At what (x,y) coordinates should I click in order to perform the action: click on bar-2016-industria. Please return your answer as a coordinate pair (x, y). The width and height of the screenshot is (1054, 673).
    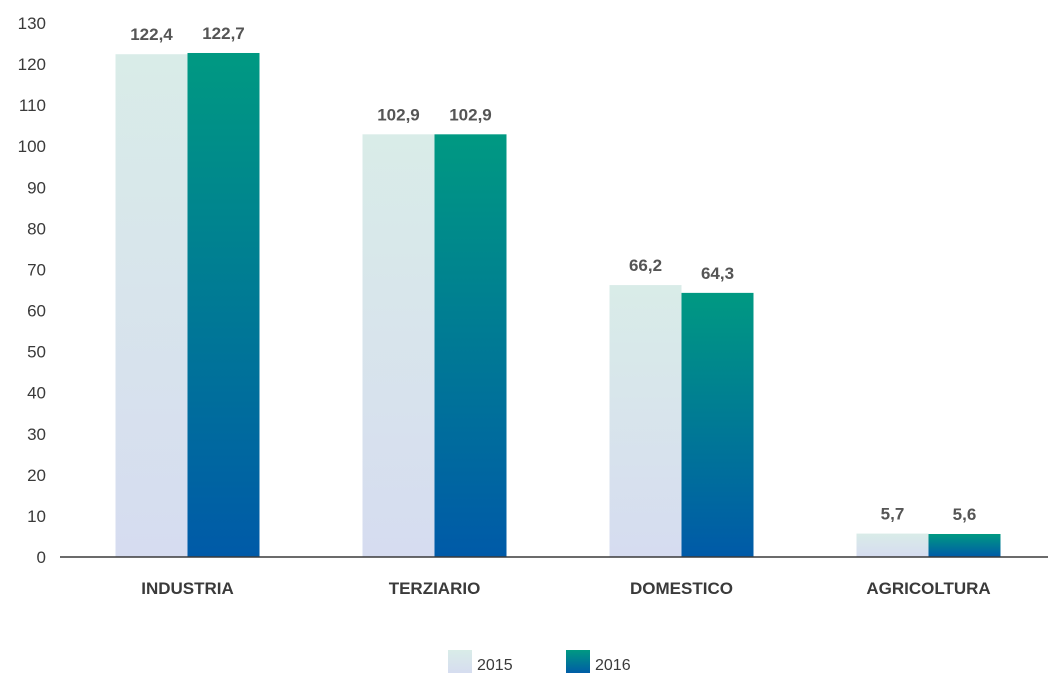
    Looking at the image, I should click on (223, 305).